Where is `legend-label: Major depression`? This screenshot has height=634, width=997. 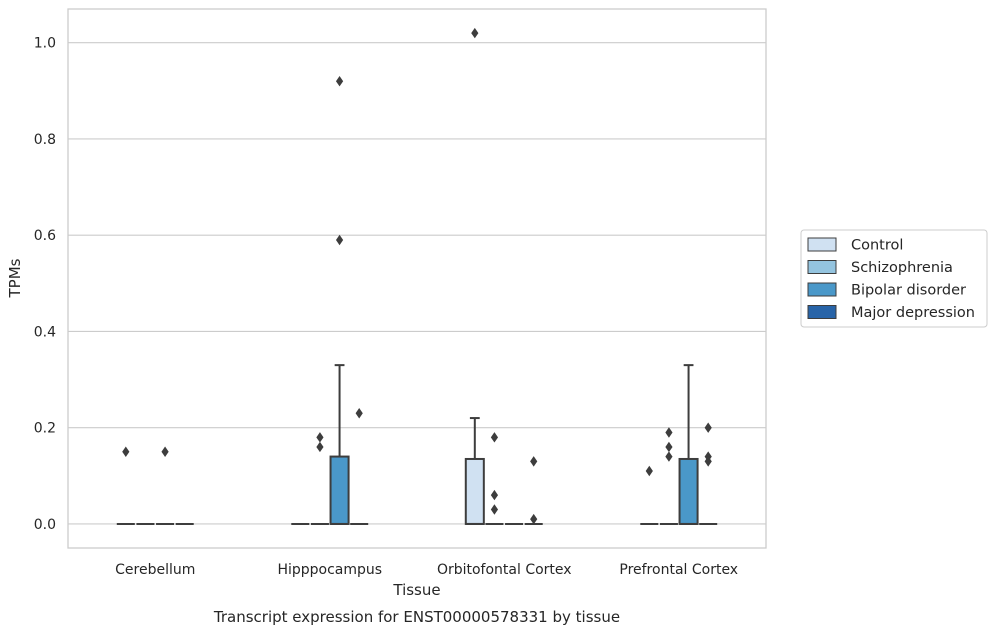 legend-label: Major depression is located at coordinates (913, 313).